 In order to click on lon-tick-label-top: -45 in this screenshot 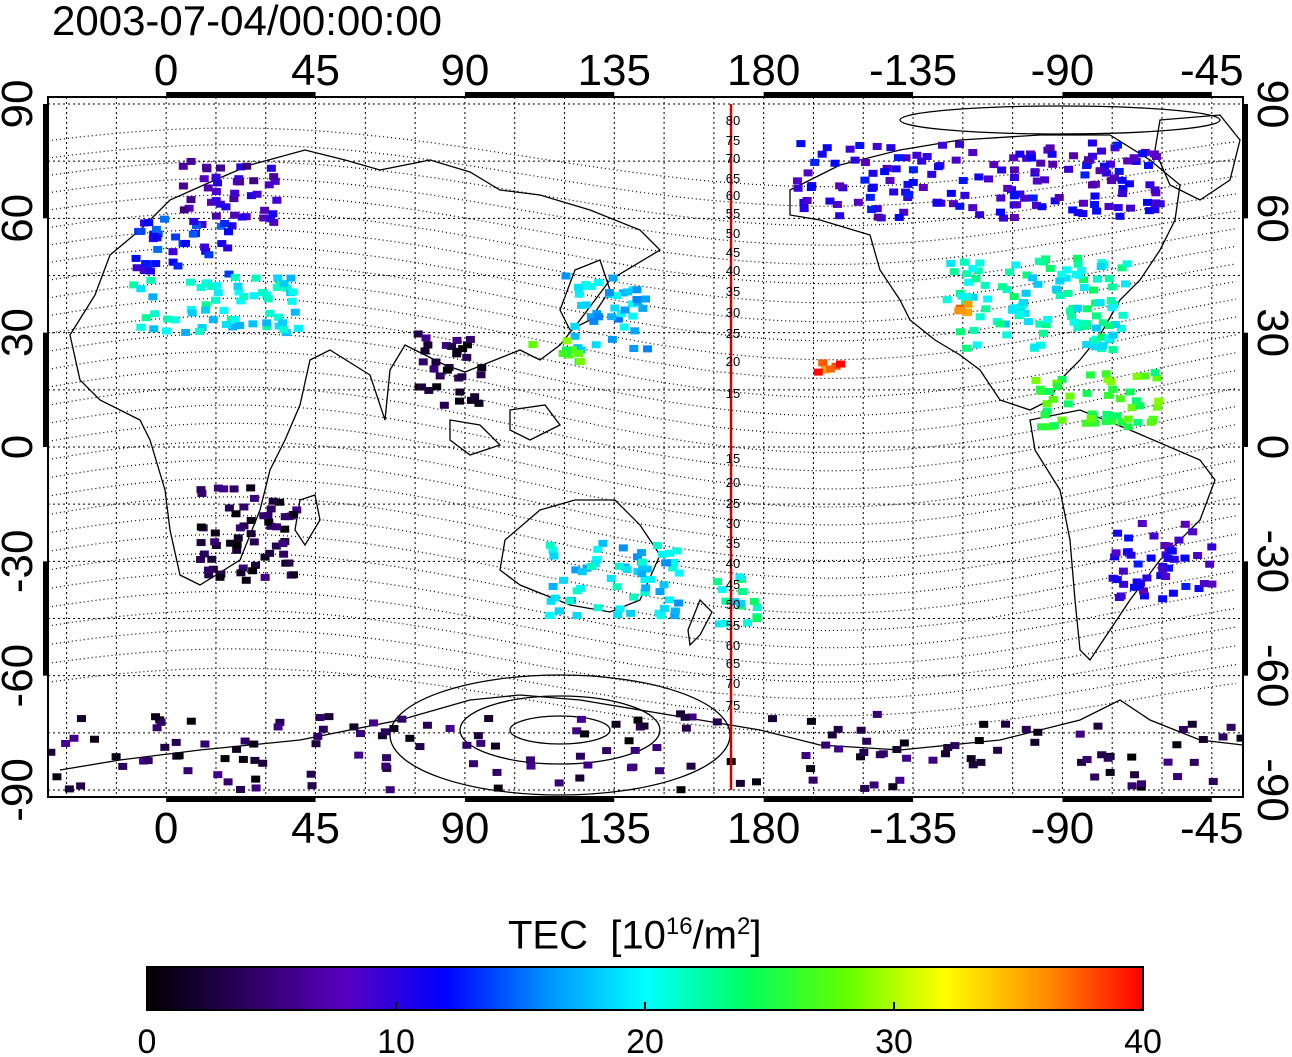, I will do `click(1212, 70)`.